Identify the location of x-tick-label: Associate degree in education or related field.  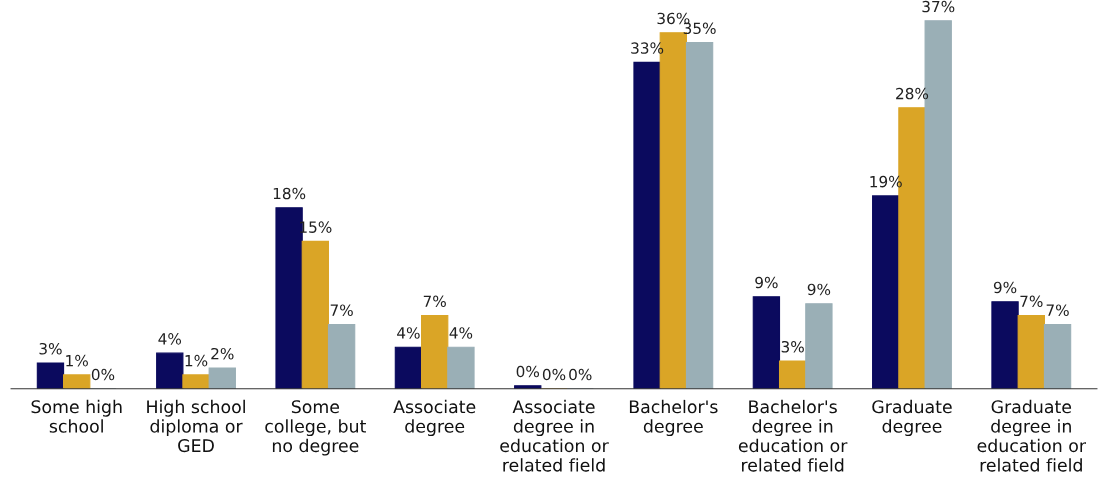
(554, 435).